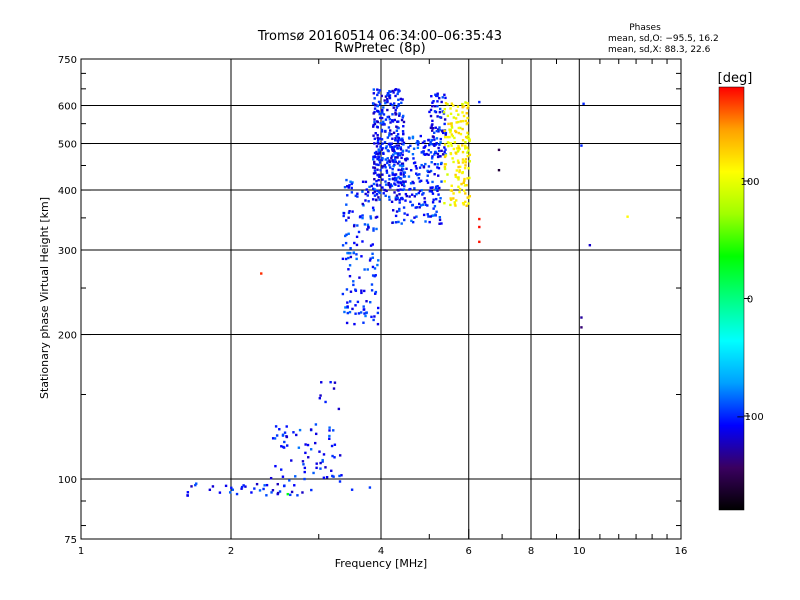  I want to click on x-tick-label: 2, so click(231, 551).